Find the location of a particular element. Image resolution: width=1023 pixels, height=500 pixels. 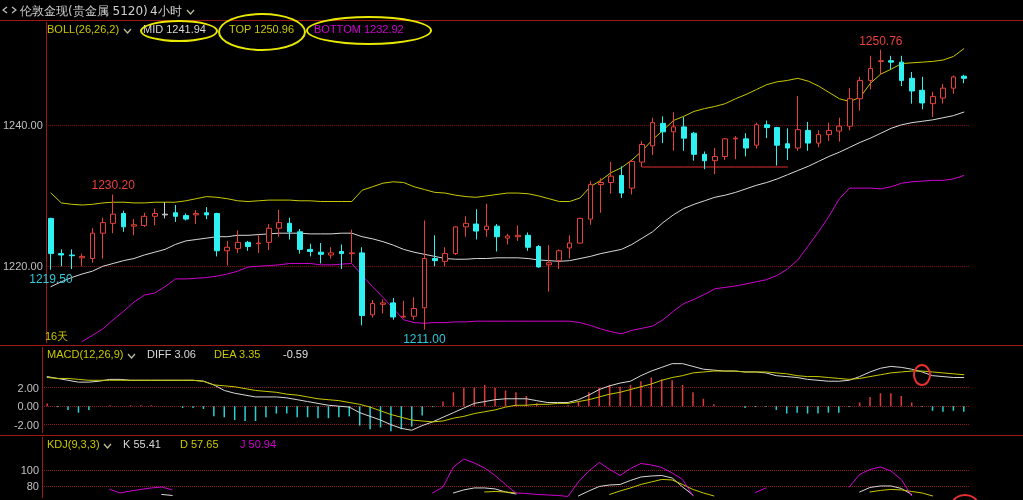

annotation: K 55.41 is located at coordinates (142, 444).